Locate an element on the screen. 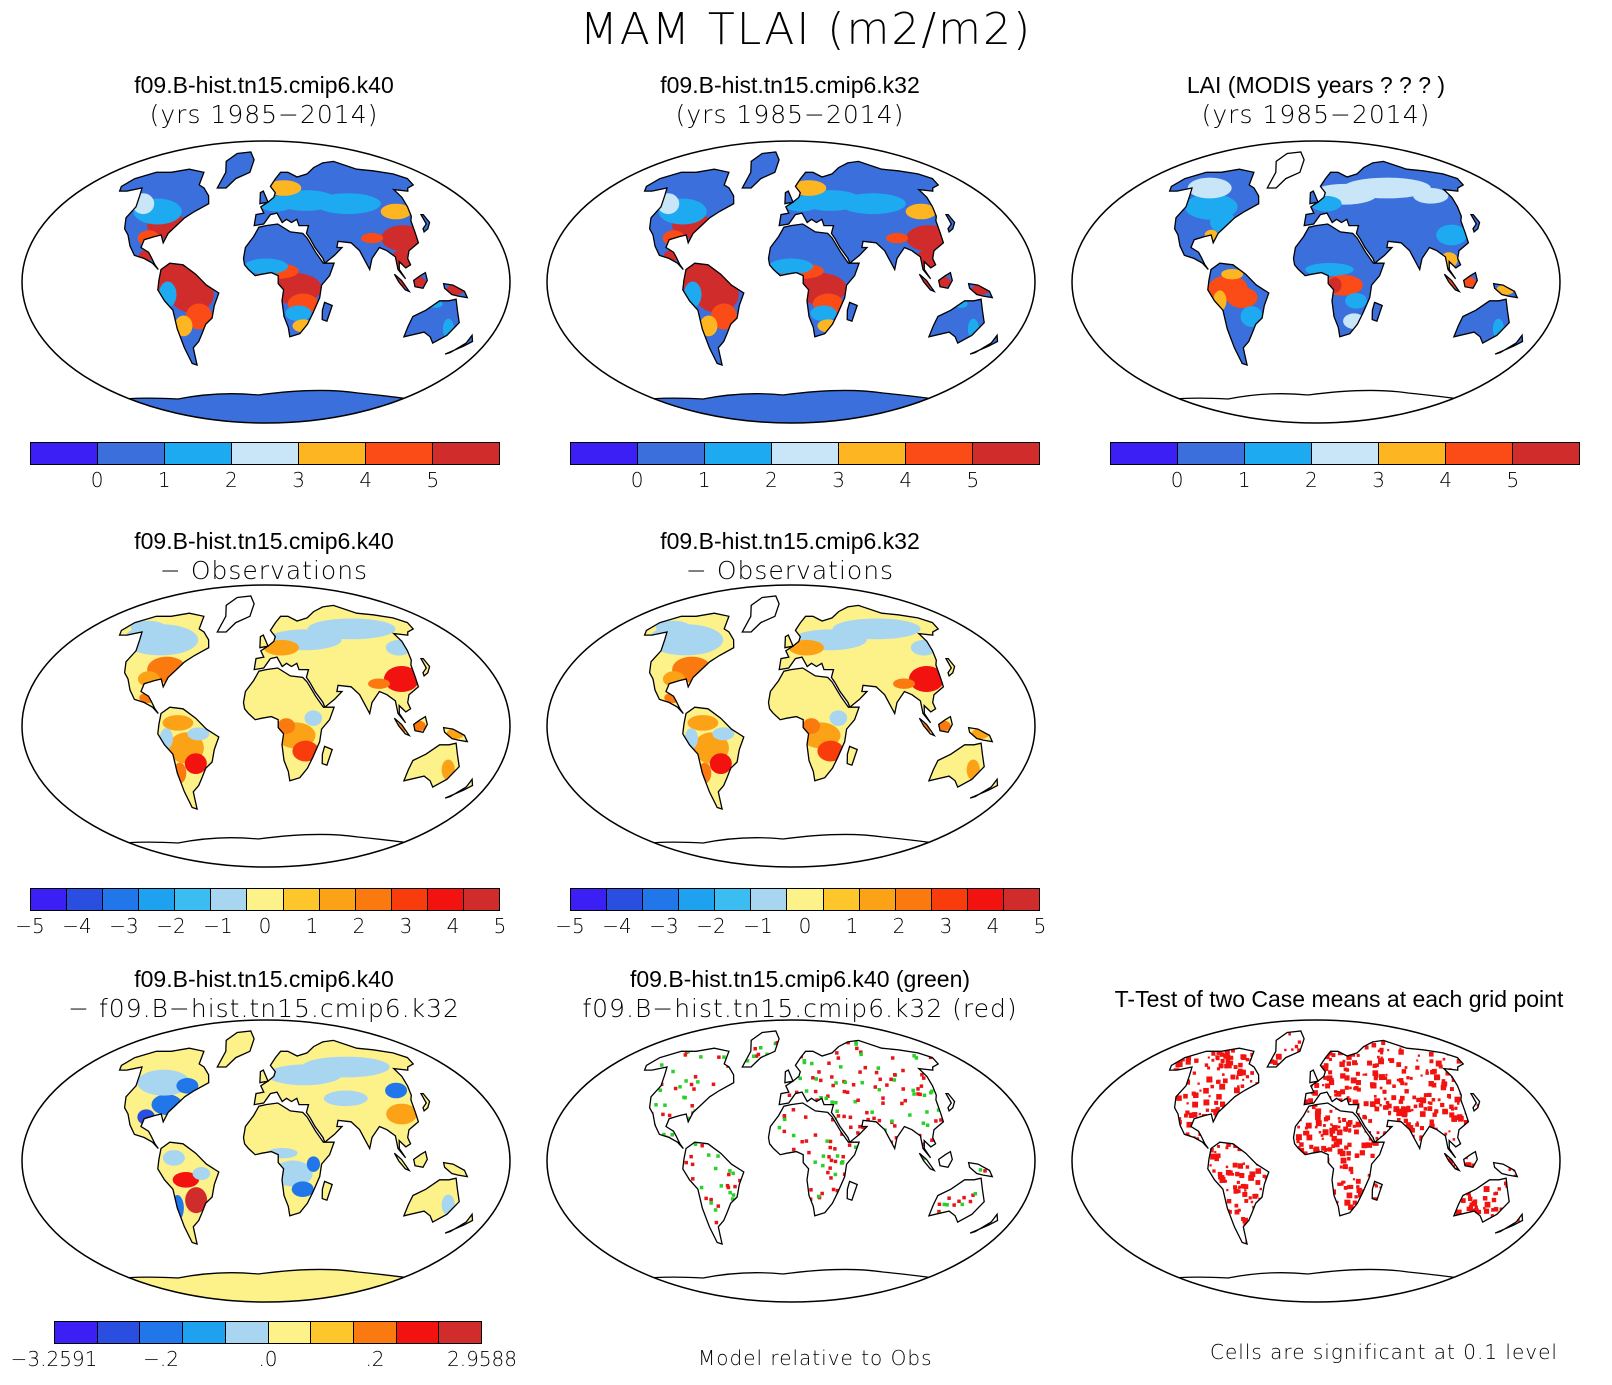 The height and width of the screenshot is (1385, 1612). landmass-newguinea is located at coordinates (455, 1169).